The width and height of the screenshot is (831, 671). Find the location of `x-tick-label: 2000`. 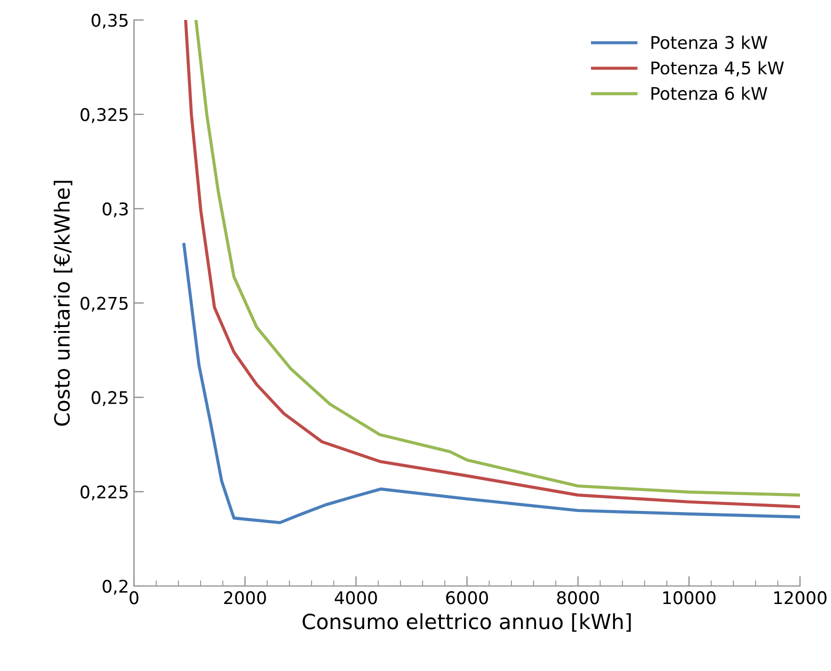

x-tick-label: 2000 is located at coordinates (245, 597).